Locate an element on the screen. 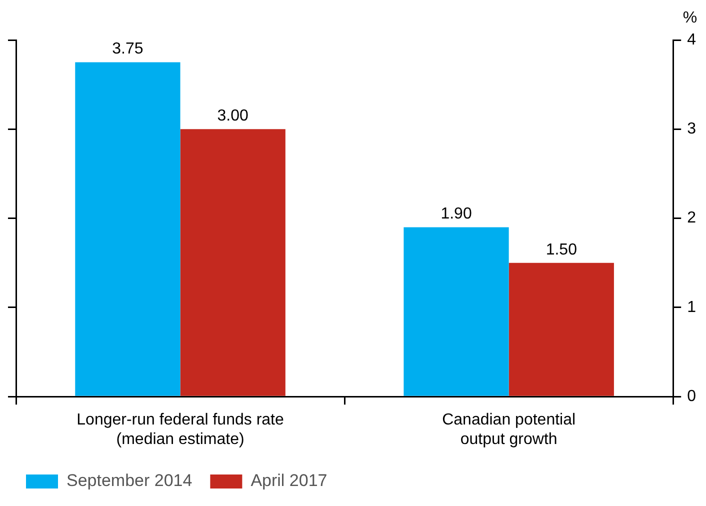  y-tick-label: 2 is located at coordinates (691, 218).